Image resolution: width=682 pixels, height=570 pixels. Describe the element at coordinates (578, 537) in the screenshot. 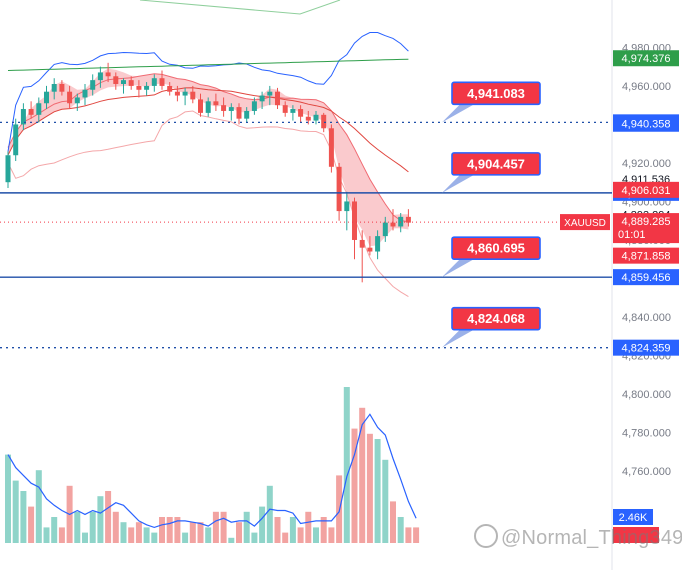

I see `watermark: @Normal_Thing3496` at that location.